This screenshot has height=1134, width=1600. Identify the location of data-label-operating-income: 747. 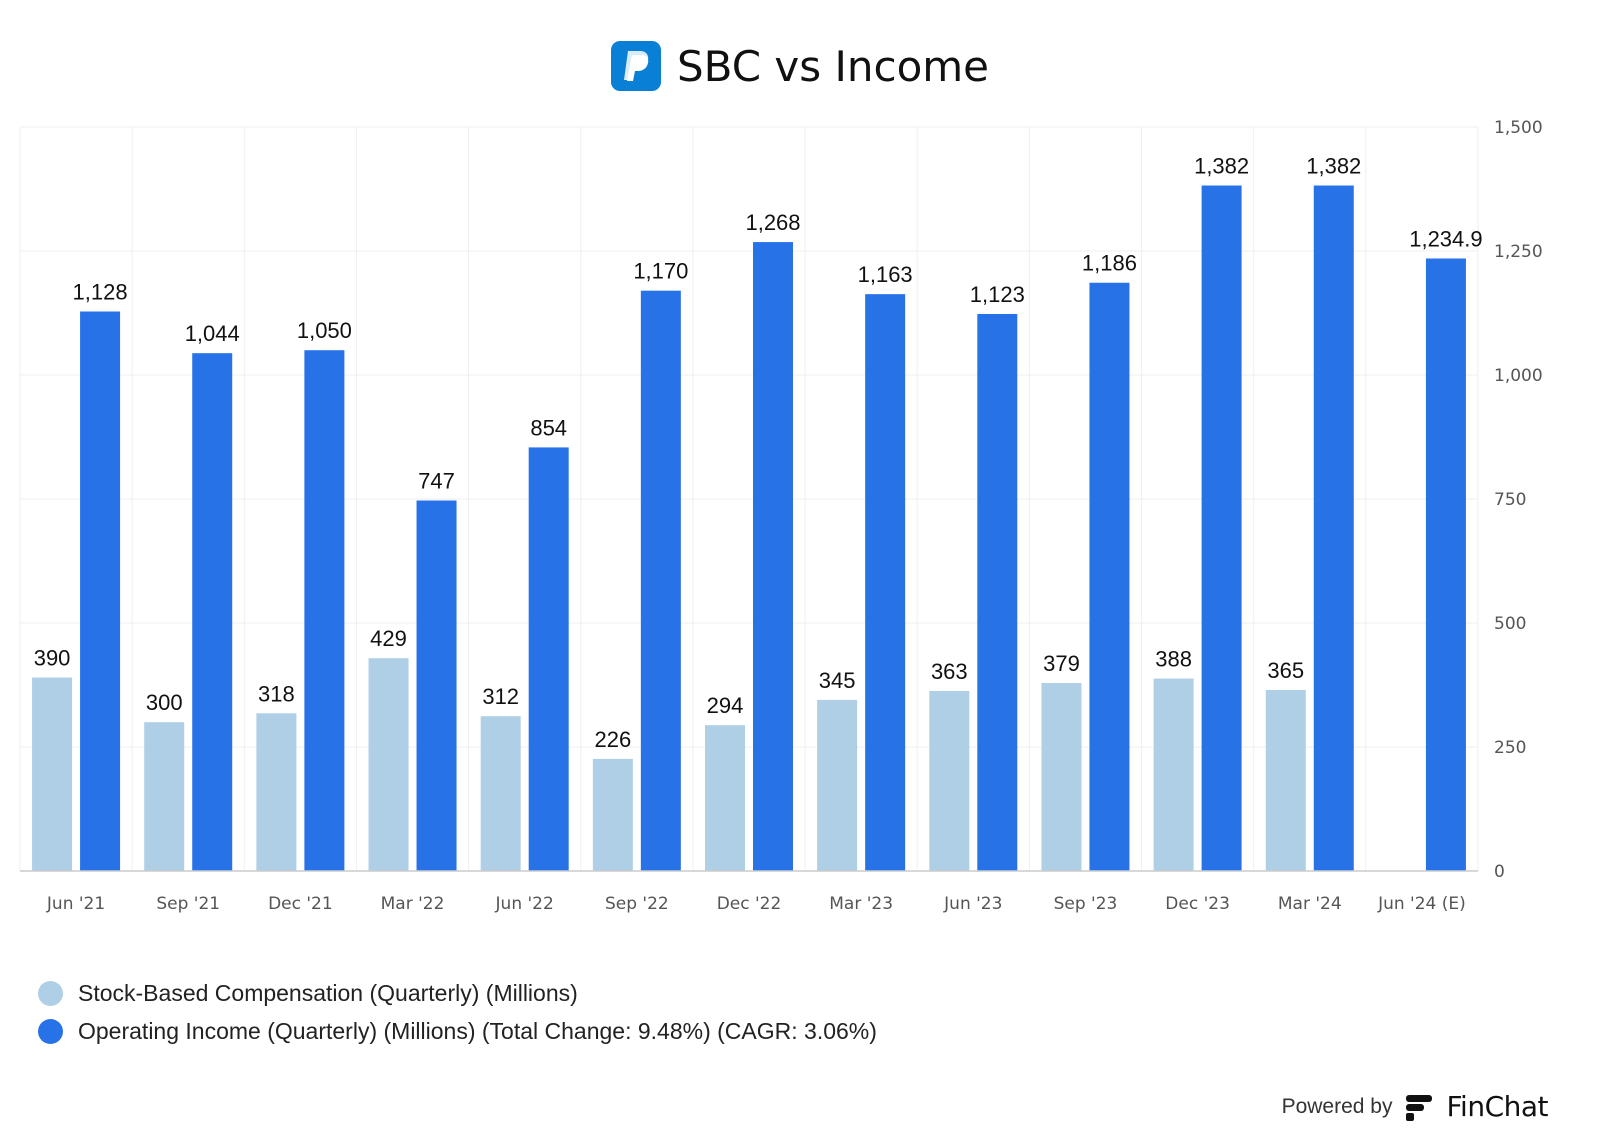
(436, 480).